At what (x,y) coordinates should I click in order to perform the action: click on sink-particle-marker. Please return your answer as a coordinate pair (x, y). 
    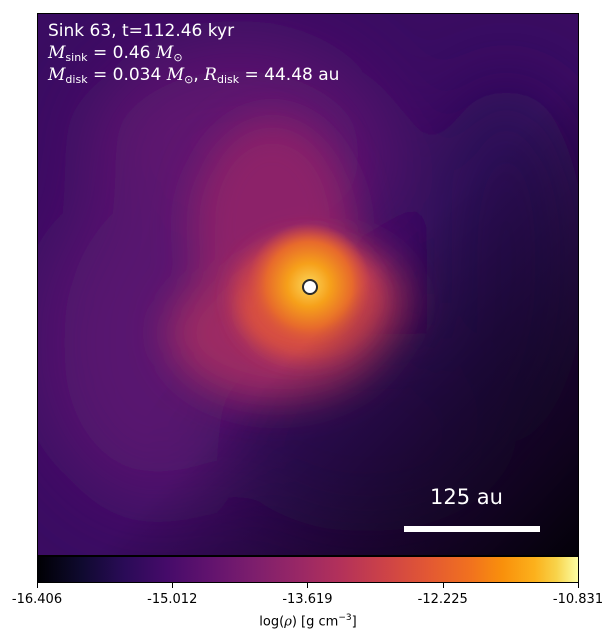
    Looking at the image, I should click on (310, 287).